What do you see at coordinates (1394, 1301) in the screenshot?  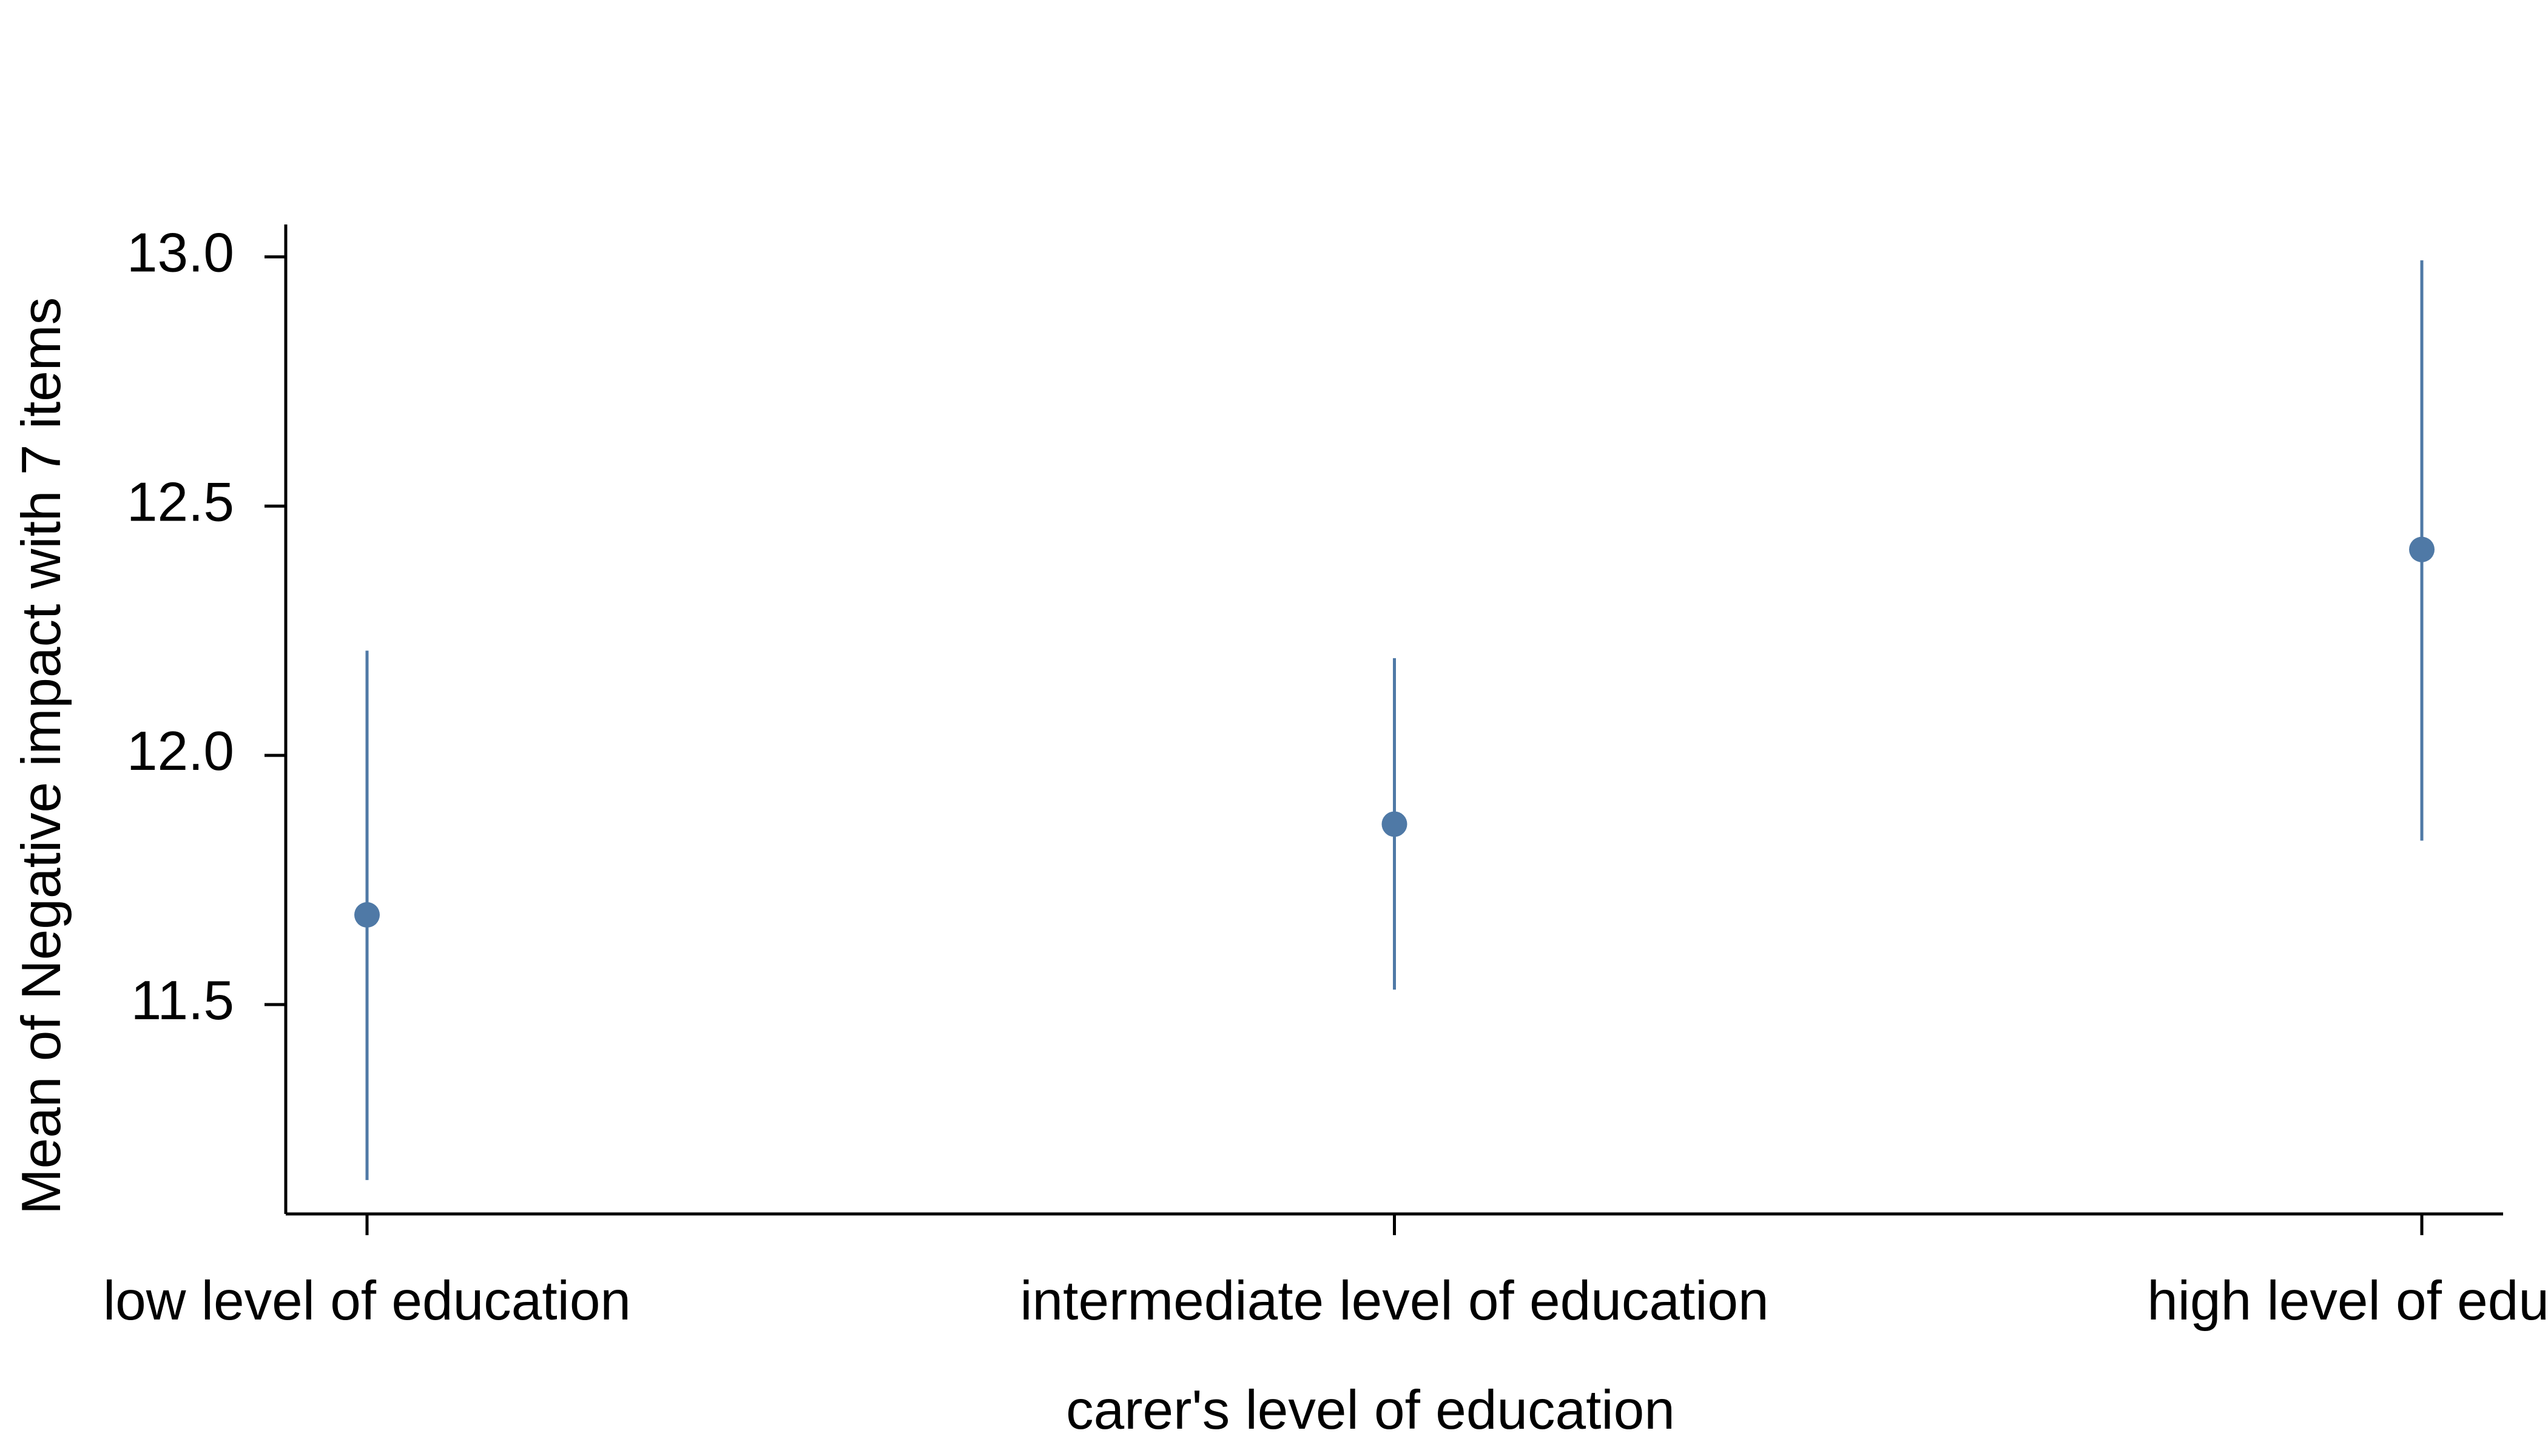 I see `x-tick-label: intermediate level of education` at bounding box center [1394, 1301].